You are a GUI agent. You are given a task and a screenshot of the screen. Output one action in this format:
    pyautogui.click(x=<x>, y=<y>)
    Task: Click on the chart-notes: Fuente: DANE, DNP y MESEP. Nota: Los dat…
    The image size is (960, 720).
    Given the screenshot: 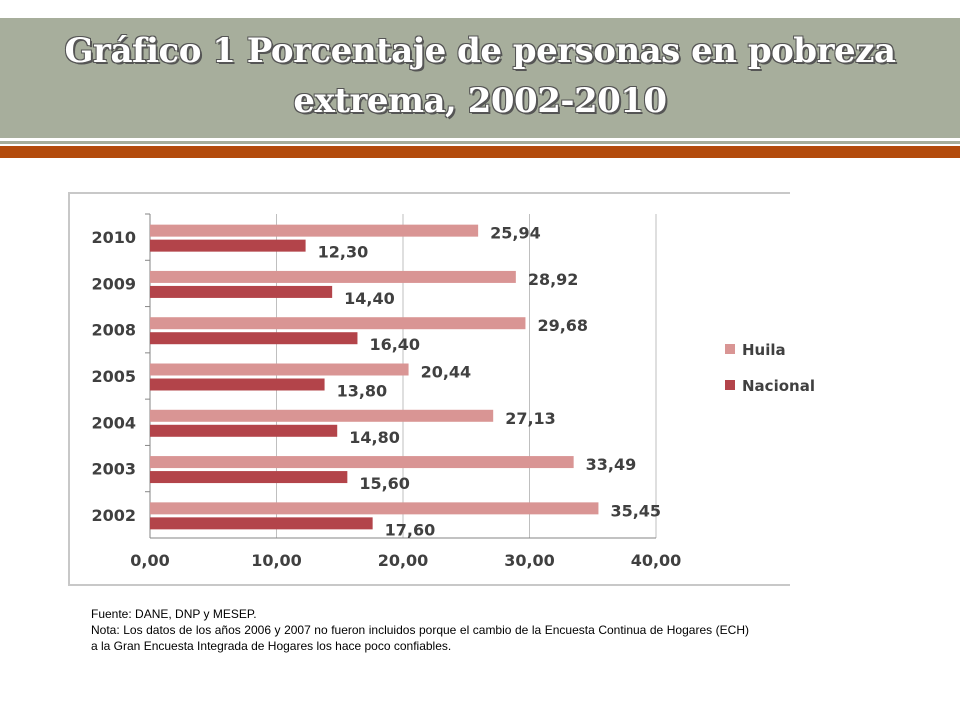 What is the action you would take?
    pyautogui.click(x=420, y=630)
    